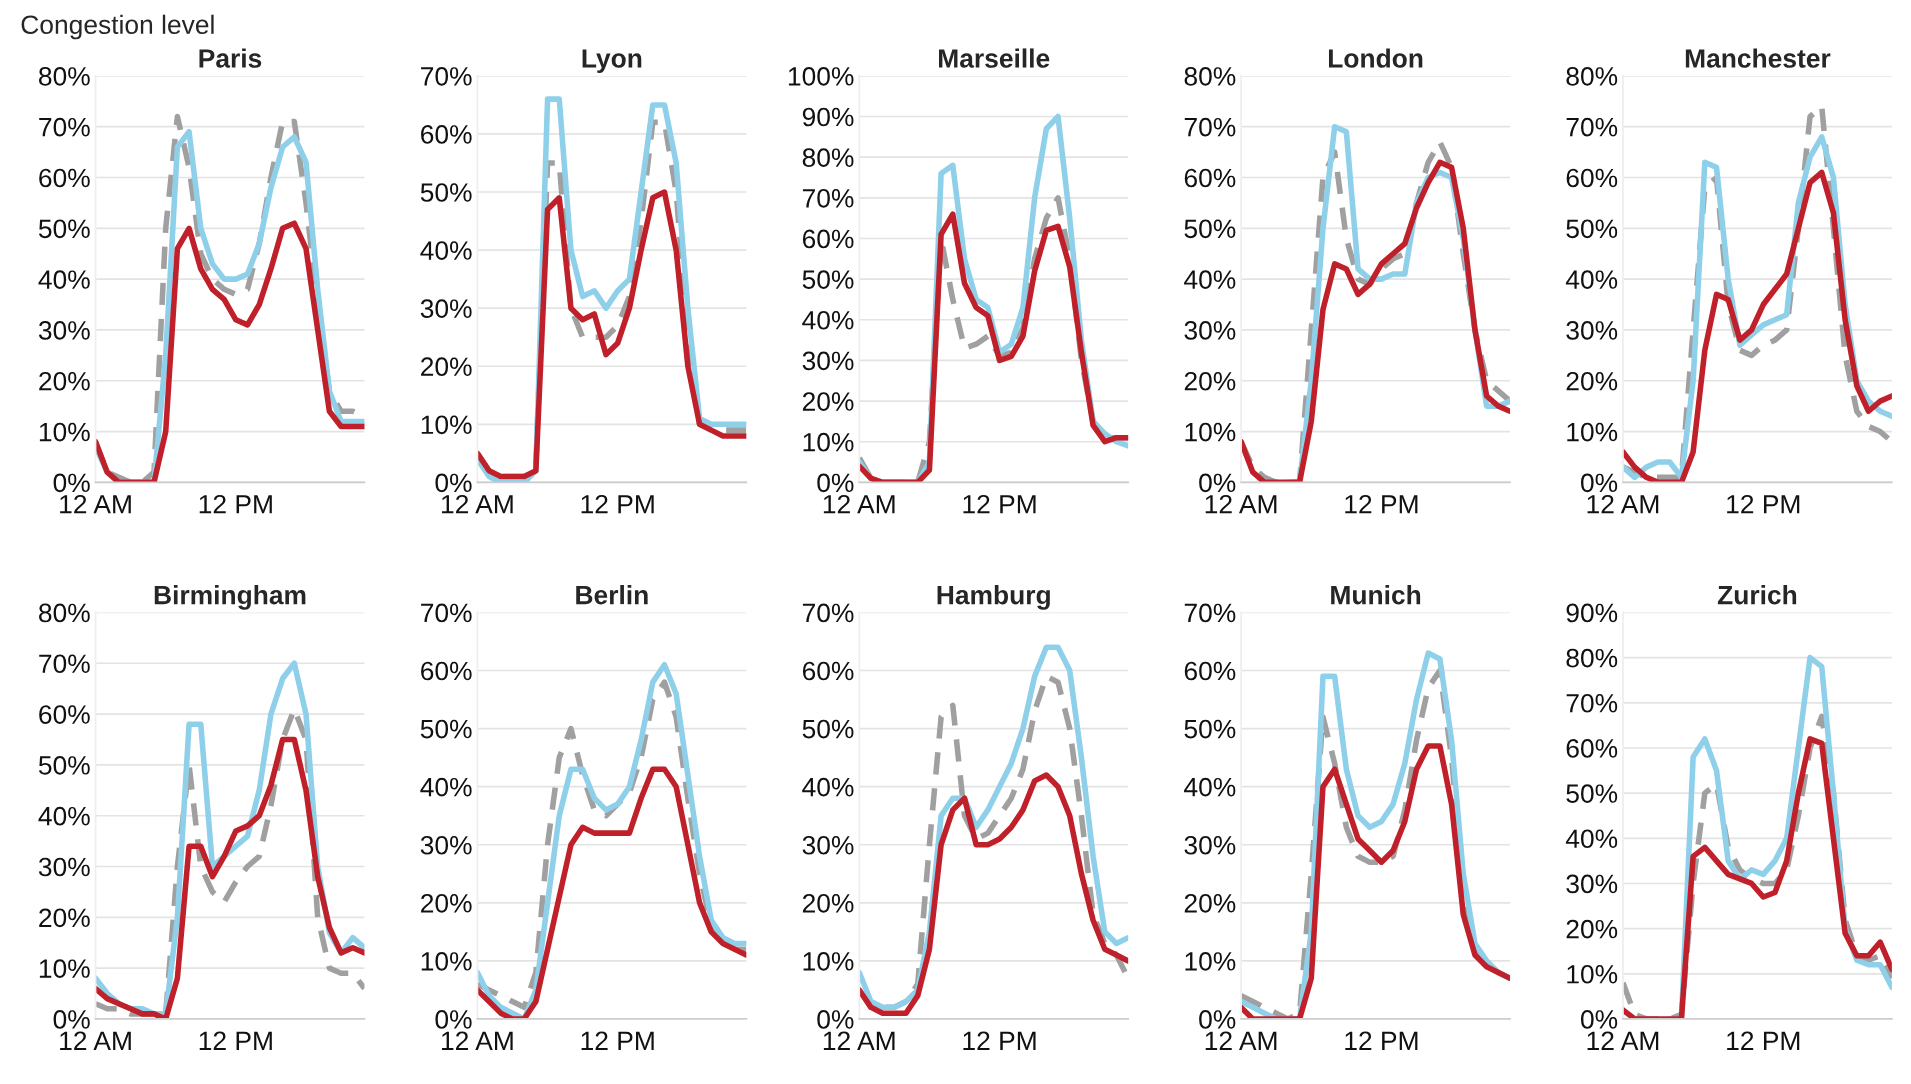 The width and height of the screenshot is (1911, 1084). I want to click on chart-title: Lyon, so click(612, 61).